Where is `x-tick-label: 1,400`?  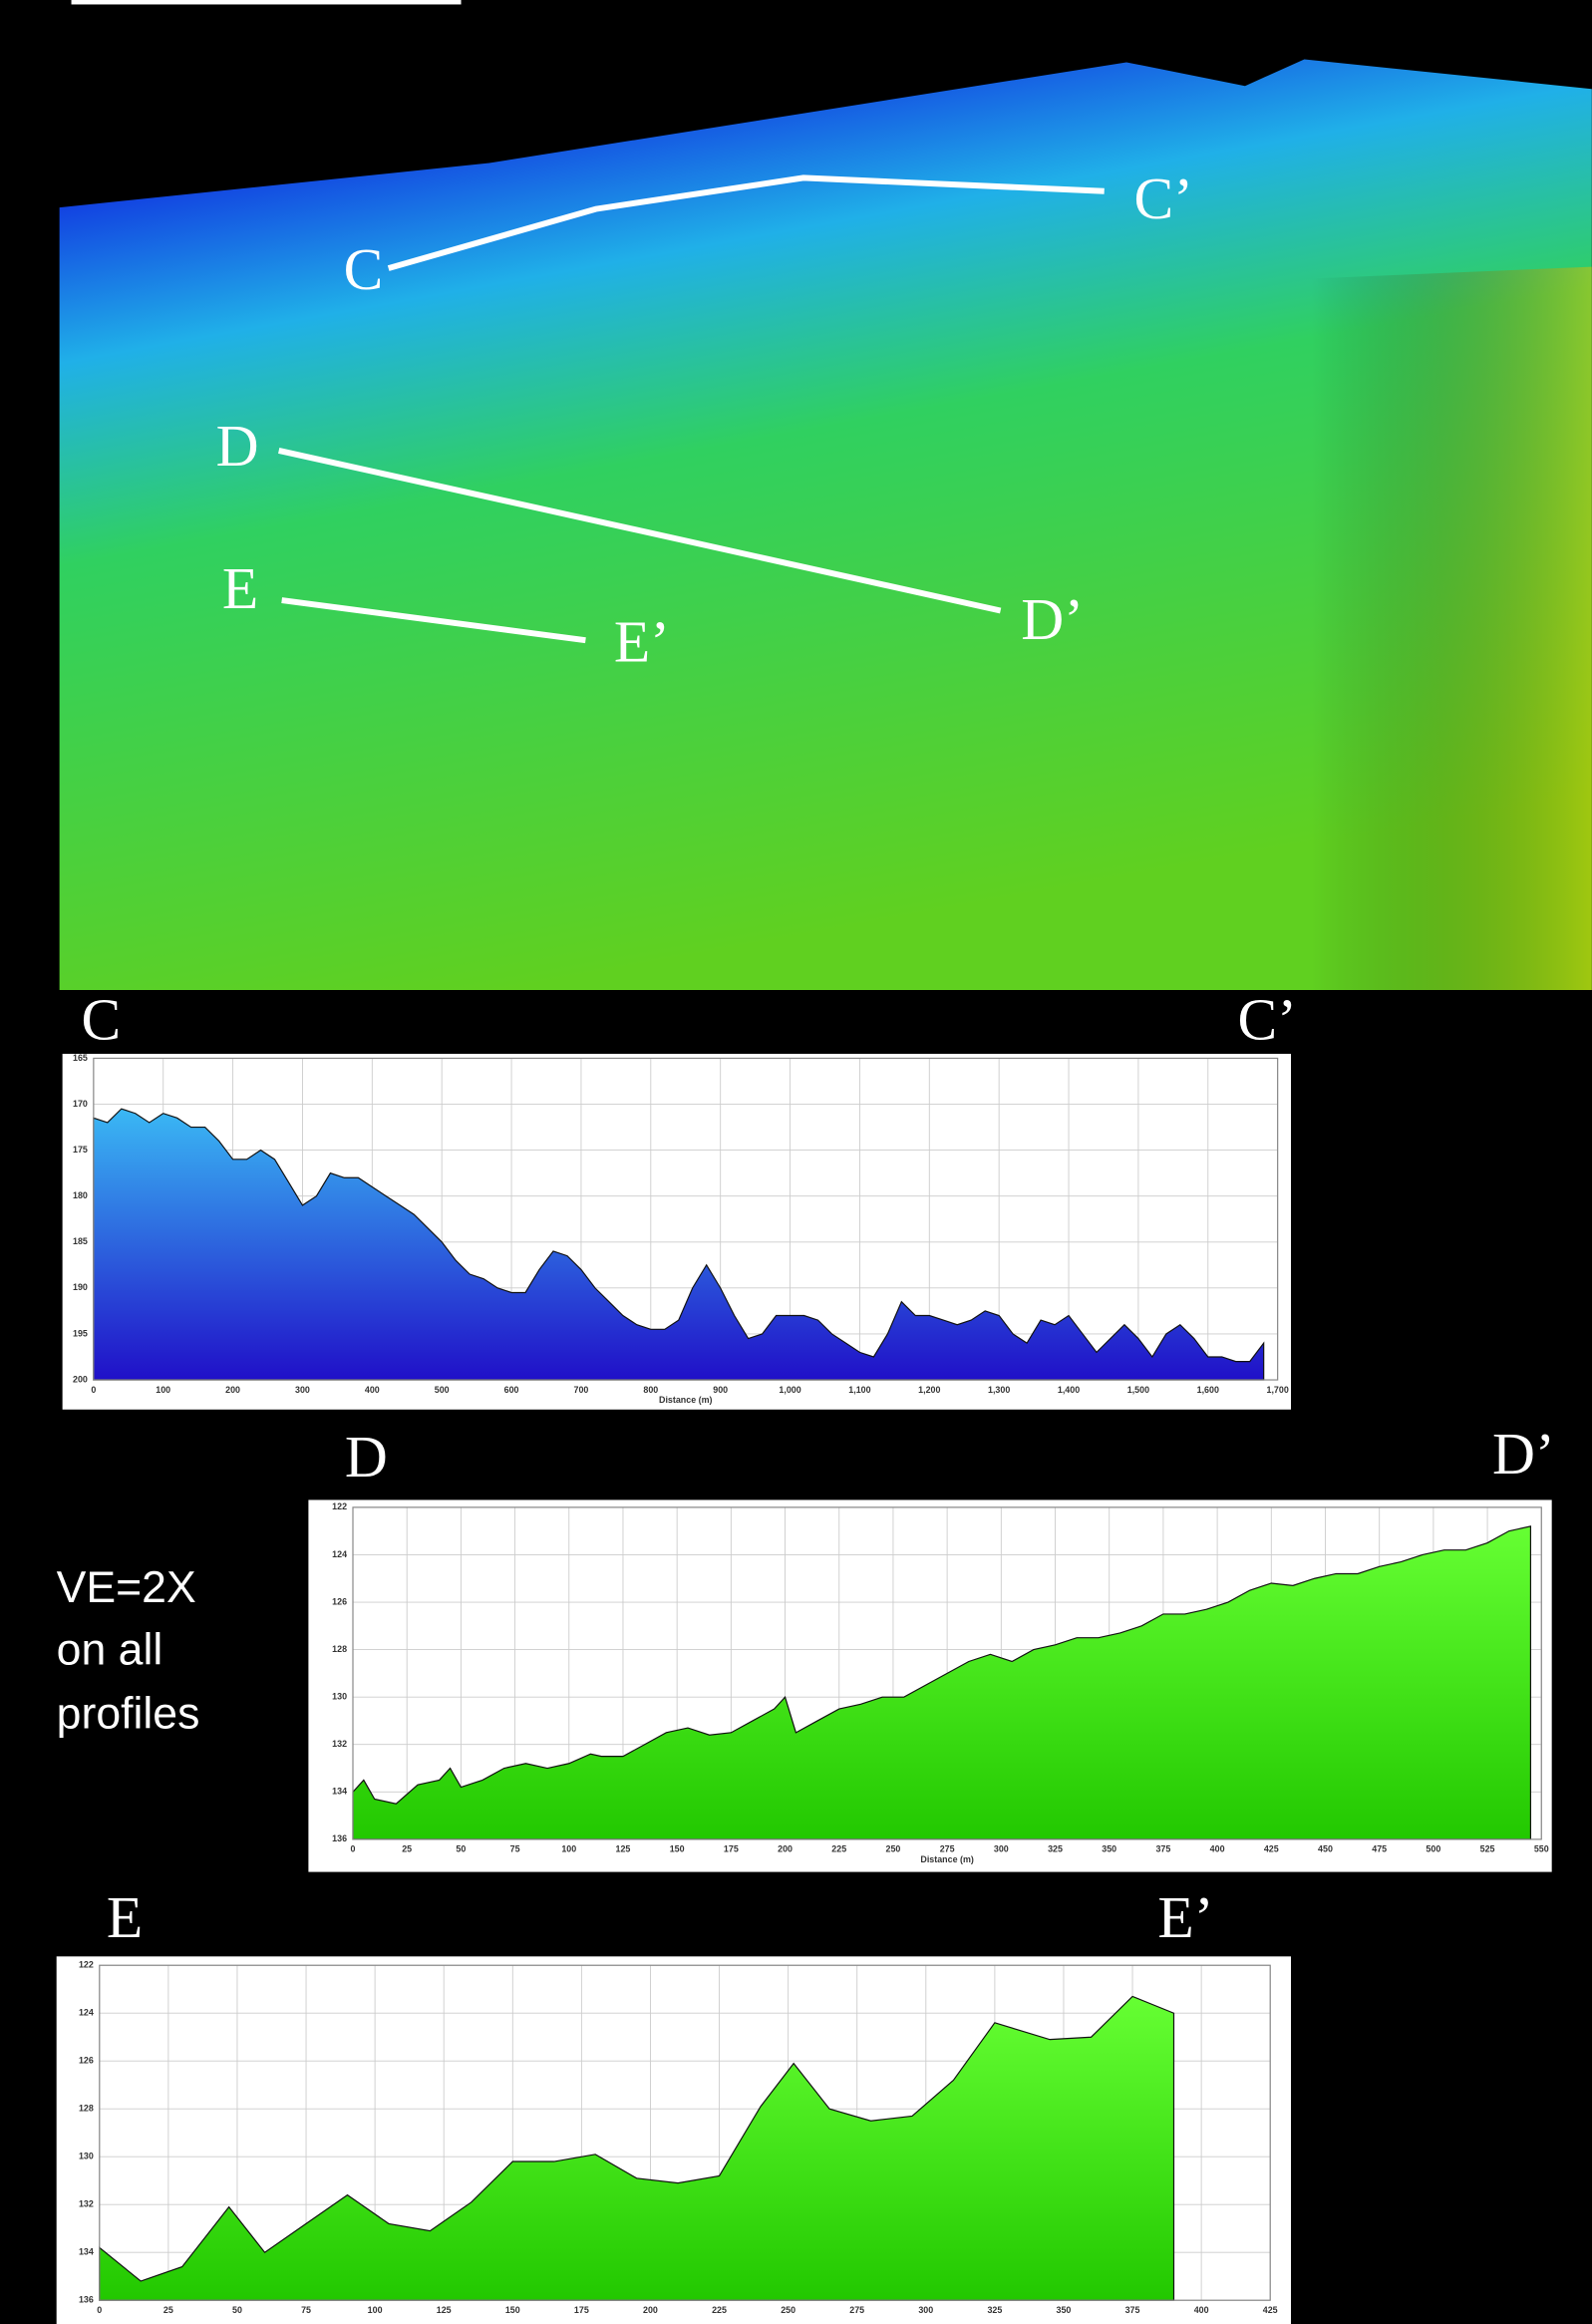
x-tick-label: 1,400 is located at coordinates (1069, 1390).